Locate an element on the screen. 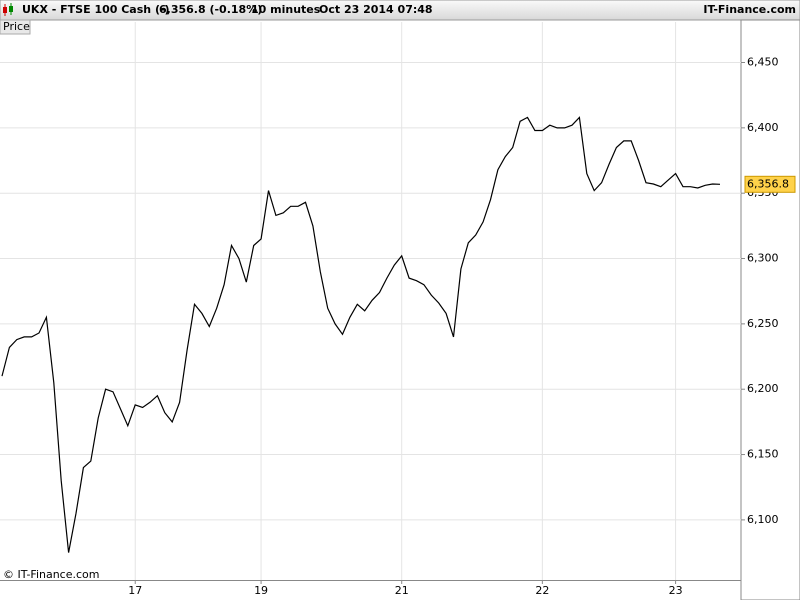 The image size is (800, 600). panel-label: Price is located at coordinates (16, 26).